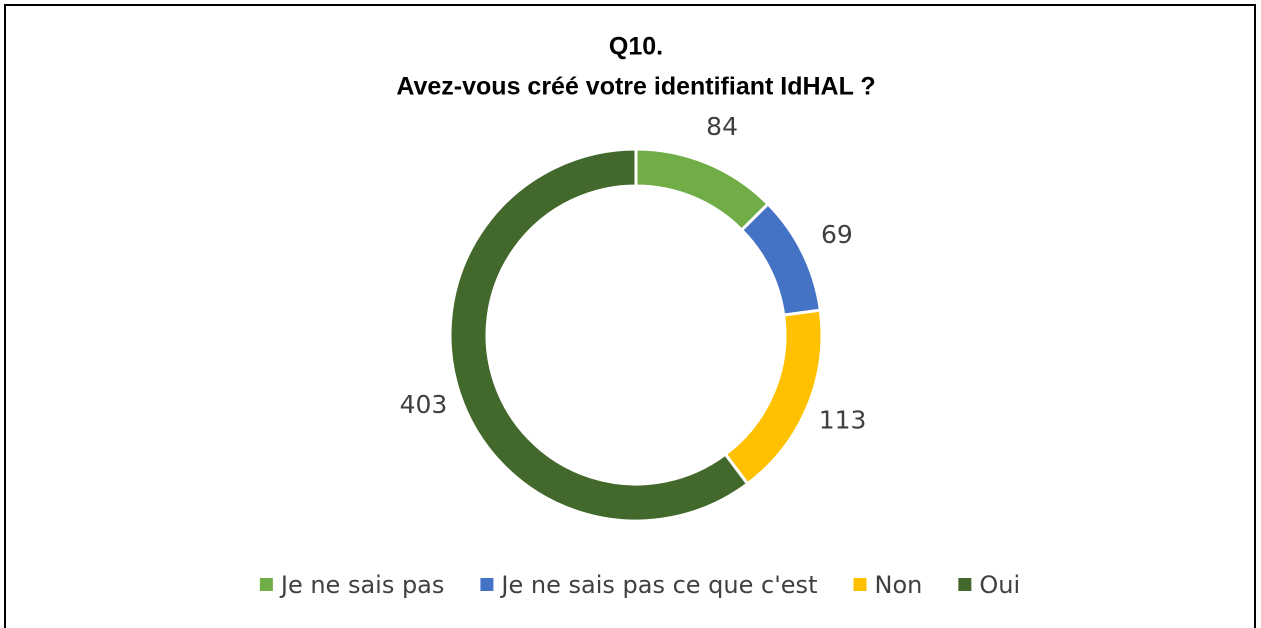 Image resolution: width=1261 pixels, height=628 pixels. What do you see at coordinates (843, 420) in the screenshot?
I see `data-label: 113` at bounding box center [843, 420].